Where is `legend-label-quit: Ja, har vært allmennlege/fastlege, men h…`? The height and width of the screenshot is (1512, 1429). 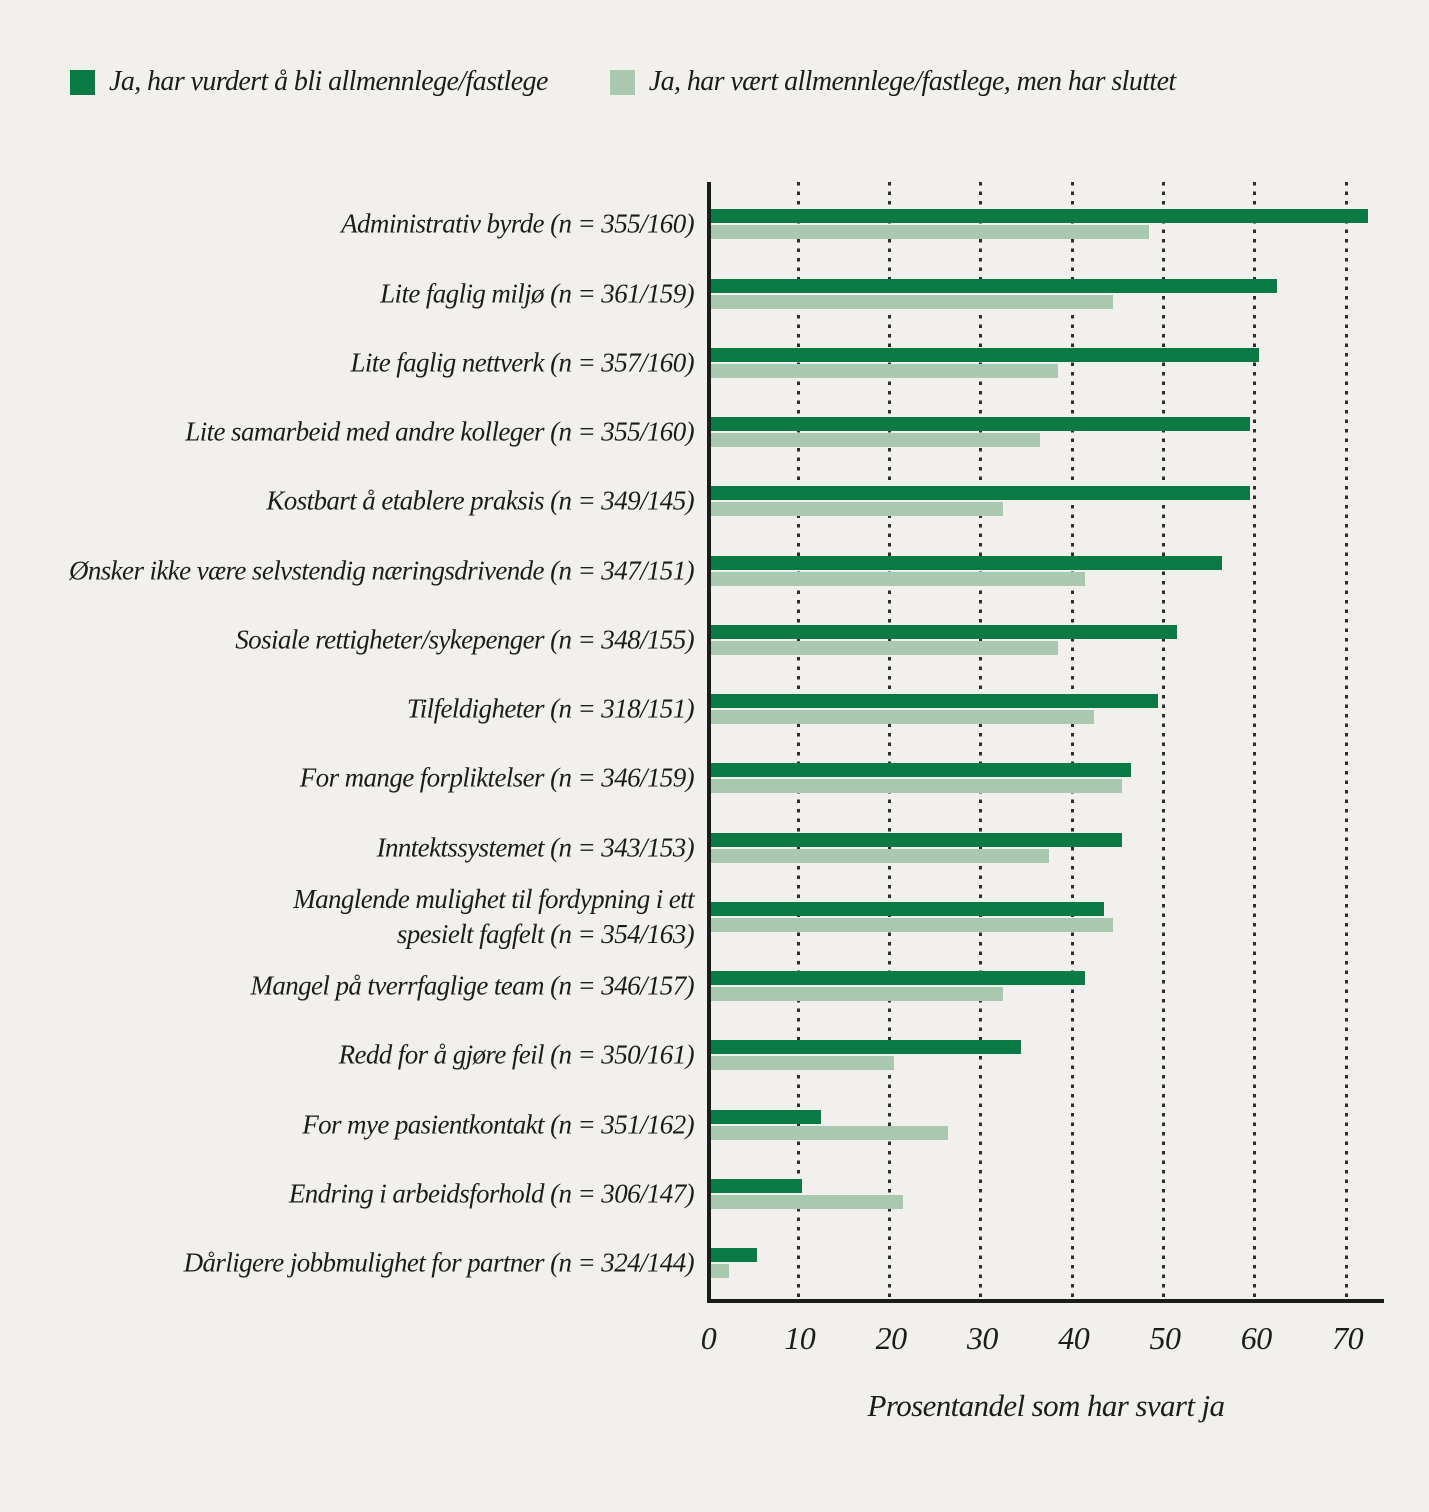
legend-label-quit: Ja, har vært allmennlege/fastlege, men h… is located at coordinates (912, 81).